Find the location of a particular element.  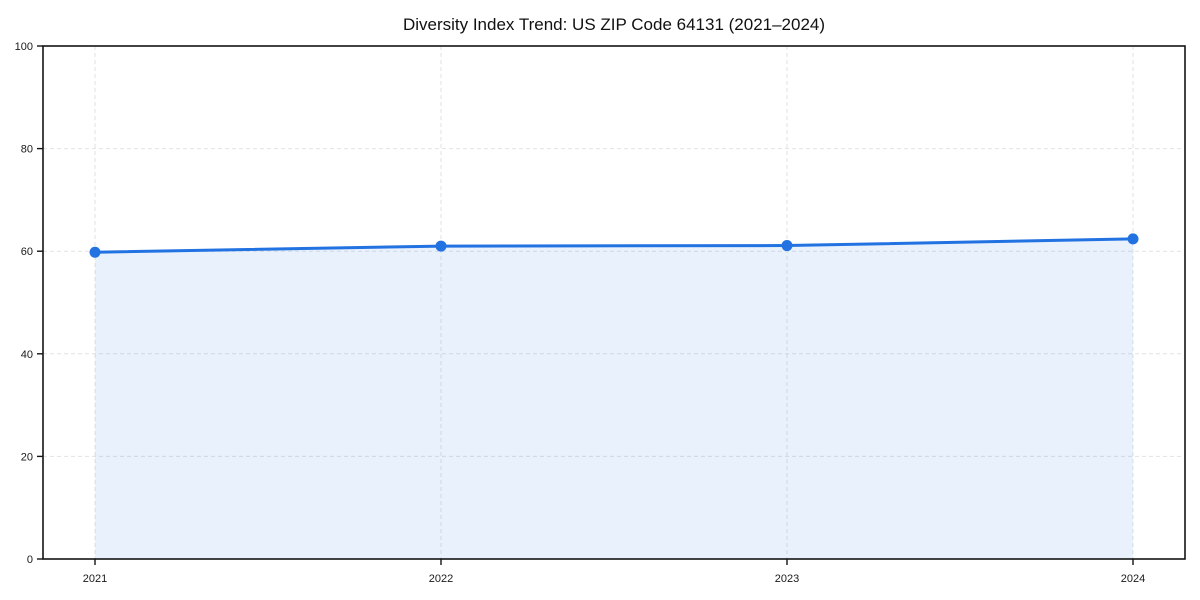

data-points is located at coordinates (614, 245).